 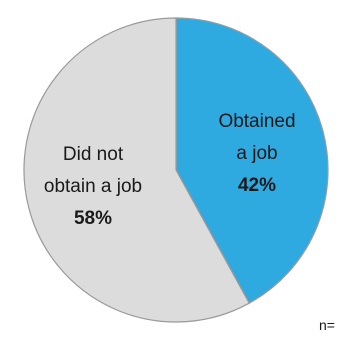 I want to click on slice-label-obtained-line1: Obtained, so click(x=256, y=121).